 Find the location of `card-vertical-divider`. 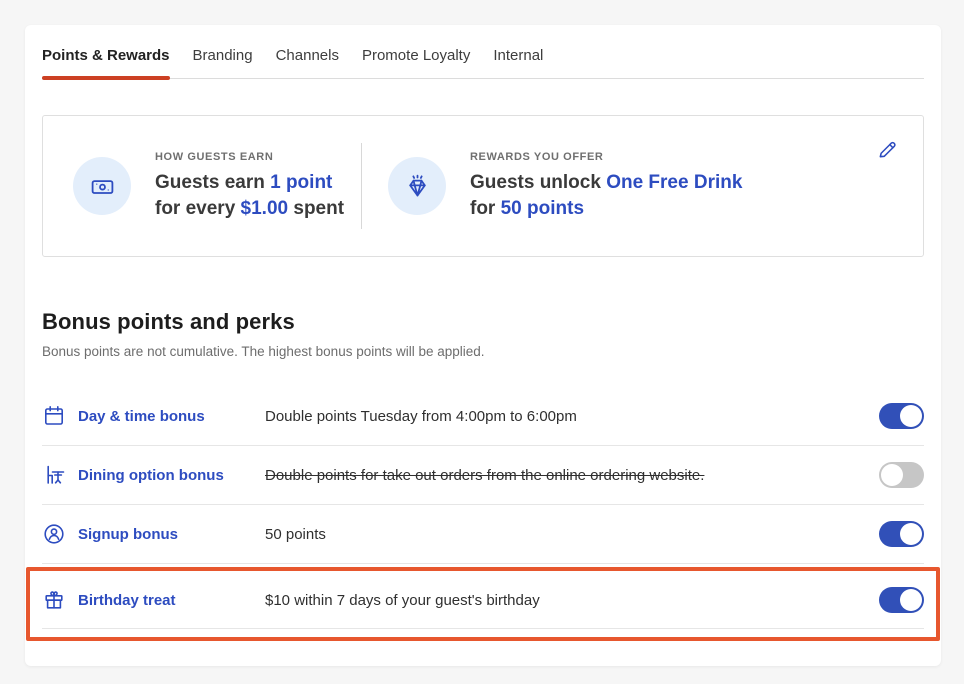

card-vertical-divider is located at coordinates (361, 186).